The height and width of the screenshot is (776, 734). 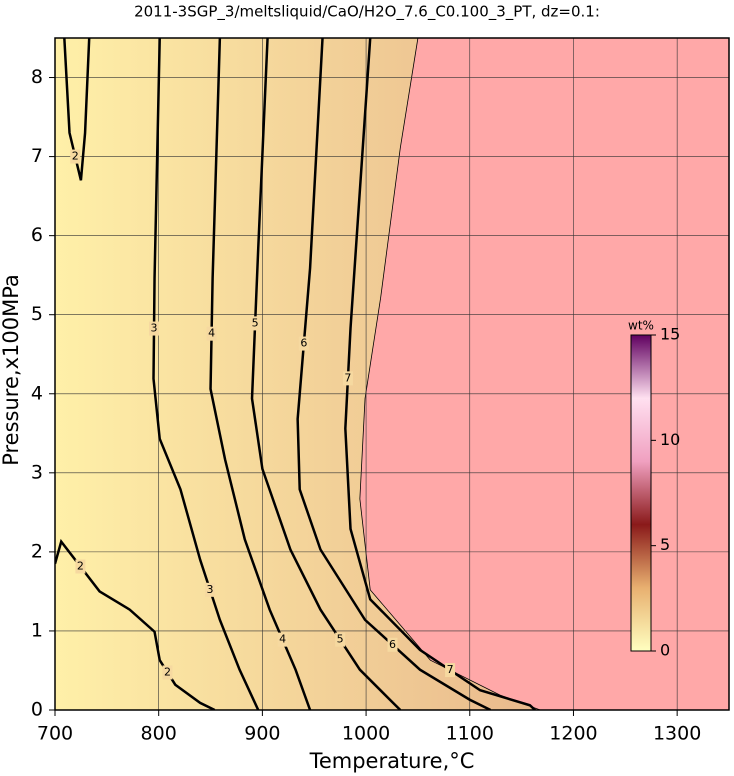 I want to click on x-tick-label: 1200, so click(x=573, y=734).